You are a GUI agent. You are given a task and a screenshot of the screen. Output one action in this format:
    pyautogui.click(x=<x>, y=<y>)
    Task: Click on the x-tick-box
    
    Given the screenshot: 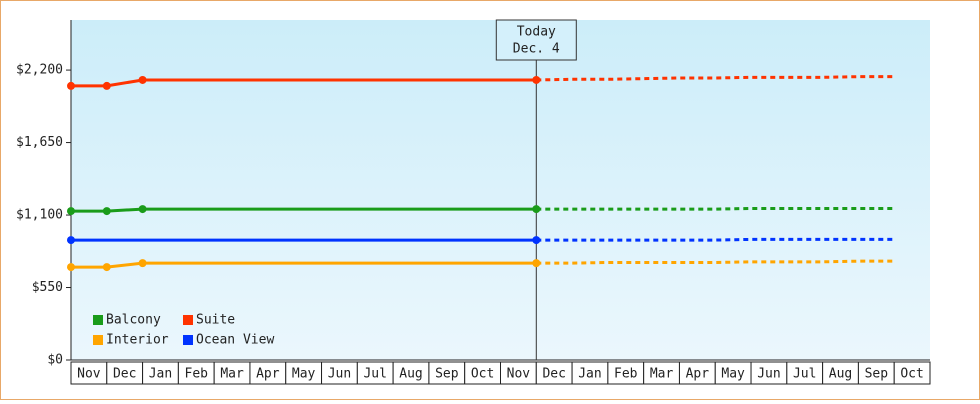 What is the action you would take?
    pyautogui.click(x=912, y=373)
    